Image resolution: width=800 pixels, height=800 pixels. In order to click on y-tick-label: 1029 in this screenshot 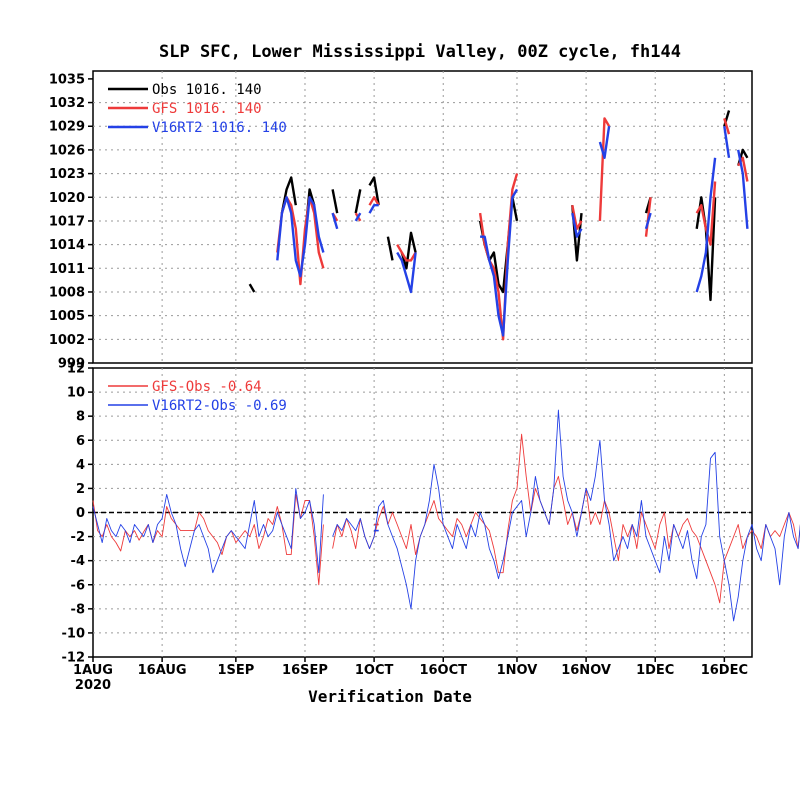, I will do `click(67, 127)`.